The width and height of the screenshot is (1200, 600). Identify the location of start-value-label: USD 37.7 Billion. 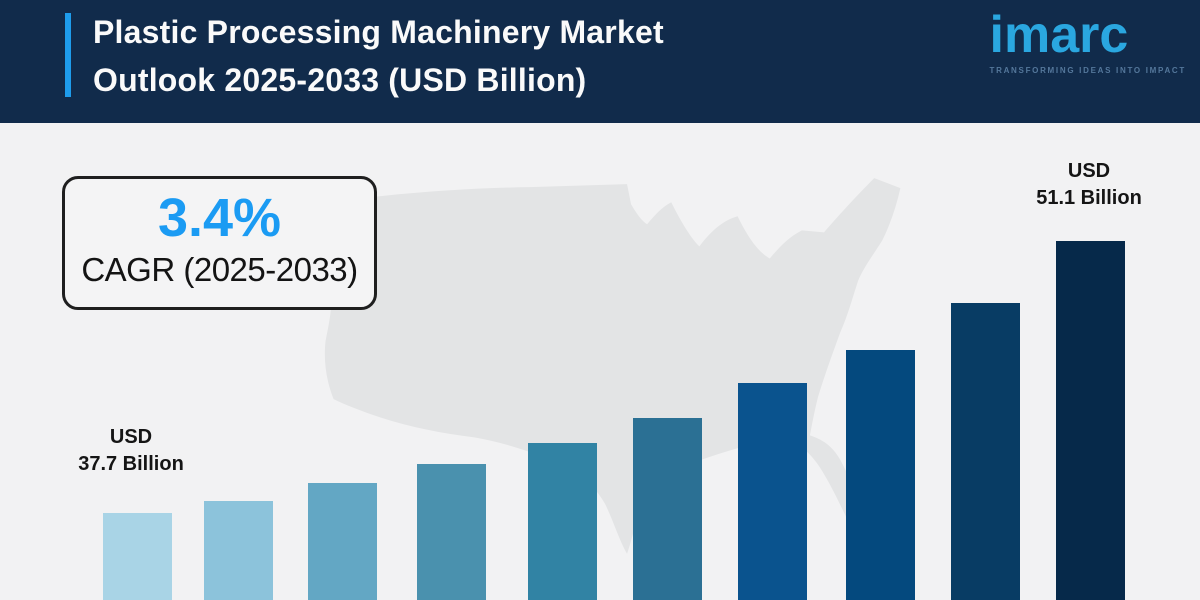
(131, 451).